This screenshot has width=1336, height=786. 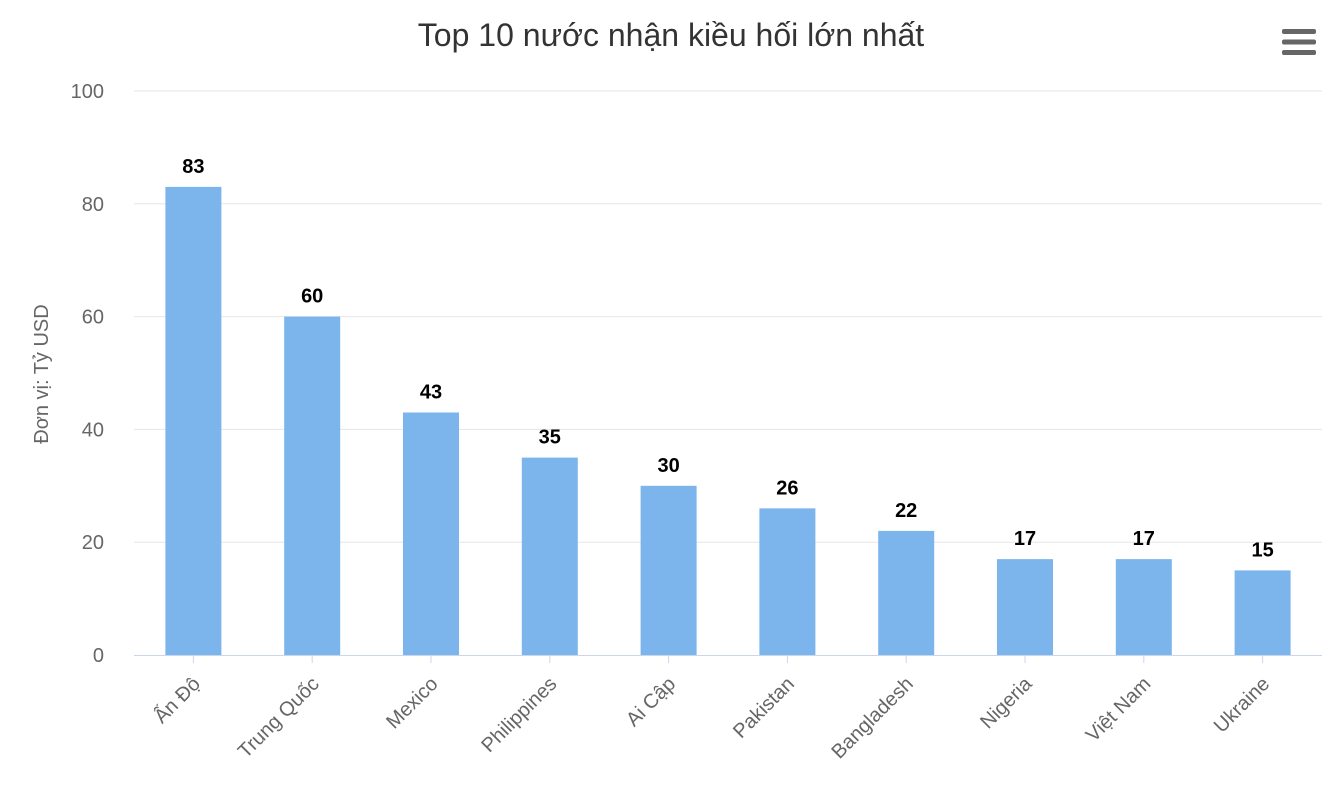 What do you see at coordinates (550, 438) in the screenshot?
I see `data-label: 35` at bounding box center [550, 438].